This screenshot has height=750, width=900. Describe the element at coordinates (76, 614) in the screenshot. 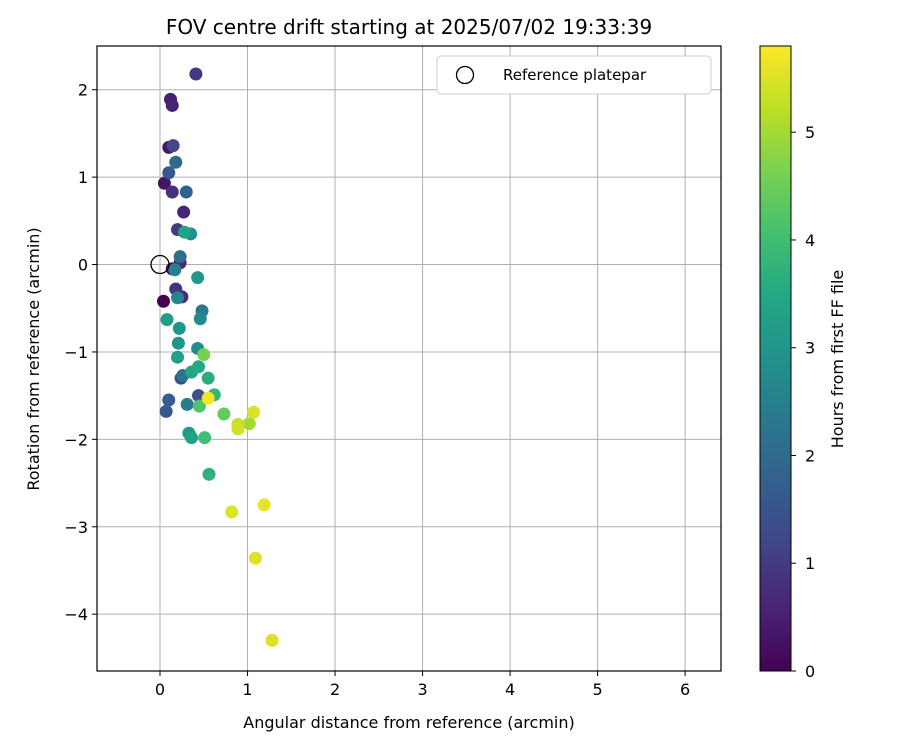

I see `y-tick-label: −4` at that location.